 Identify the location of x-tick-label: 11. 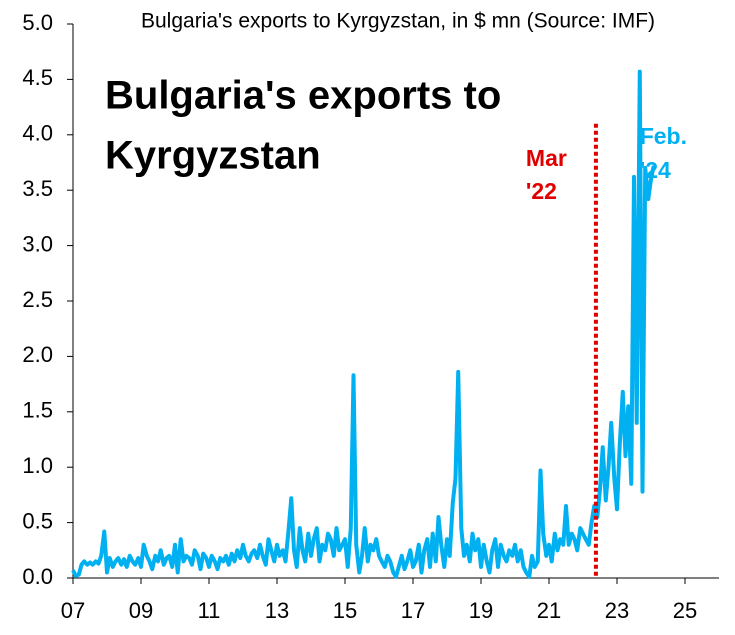
(209, 610).